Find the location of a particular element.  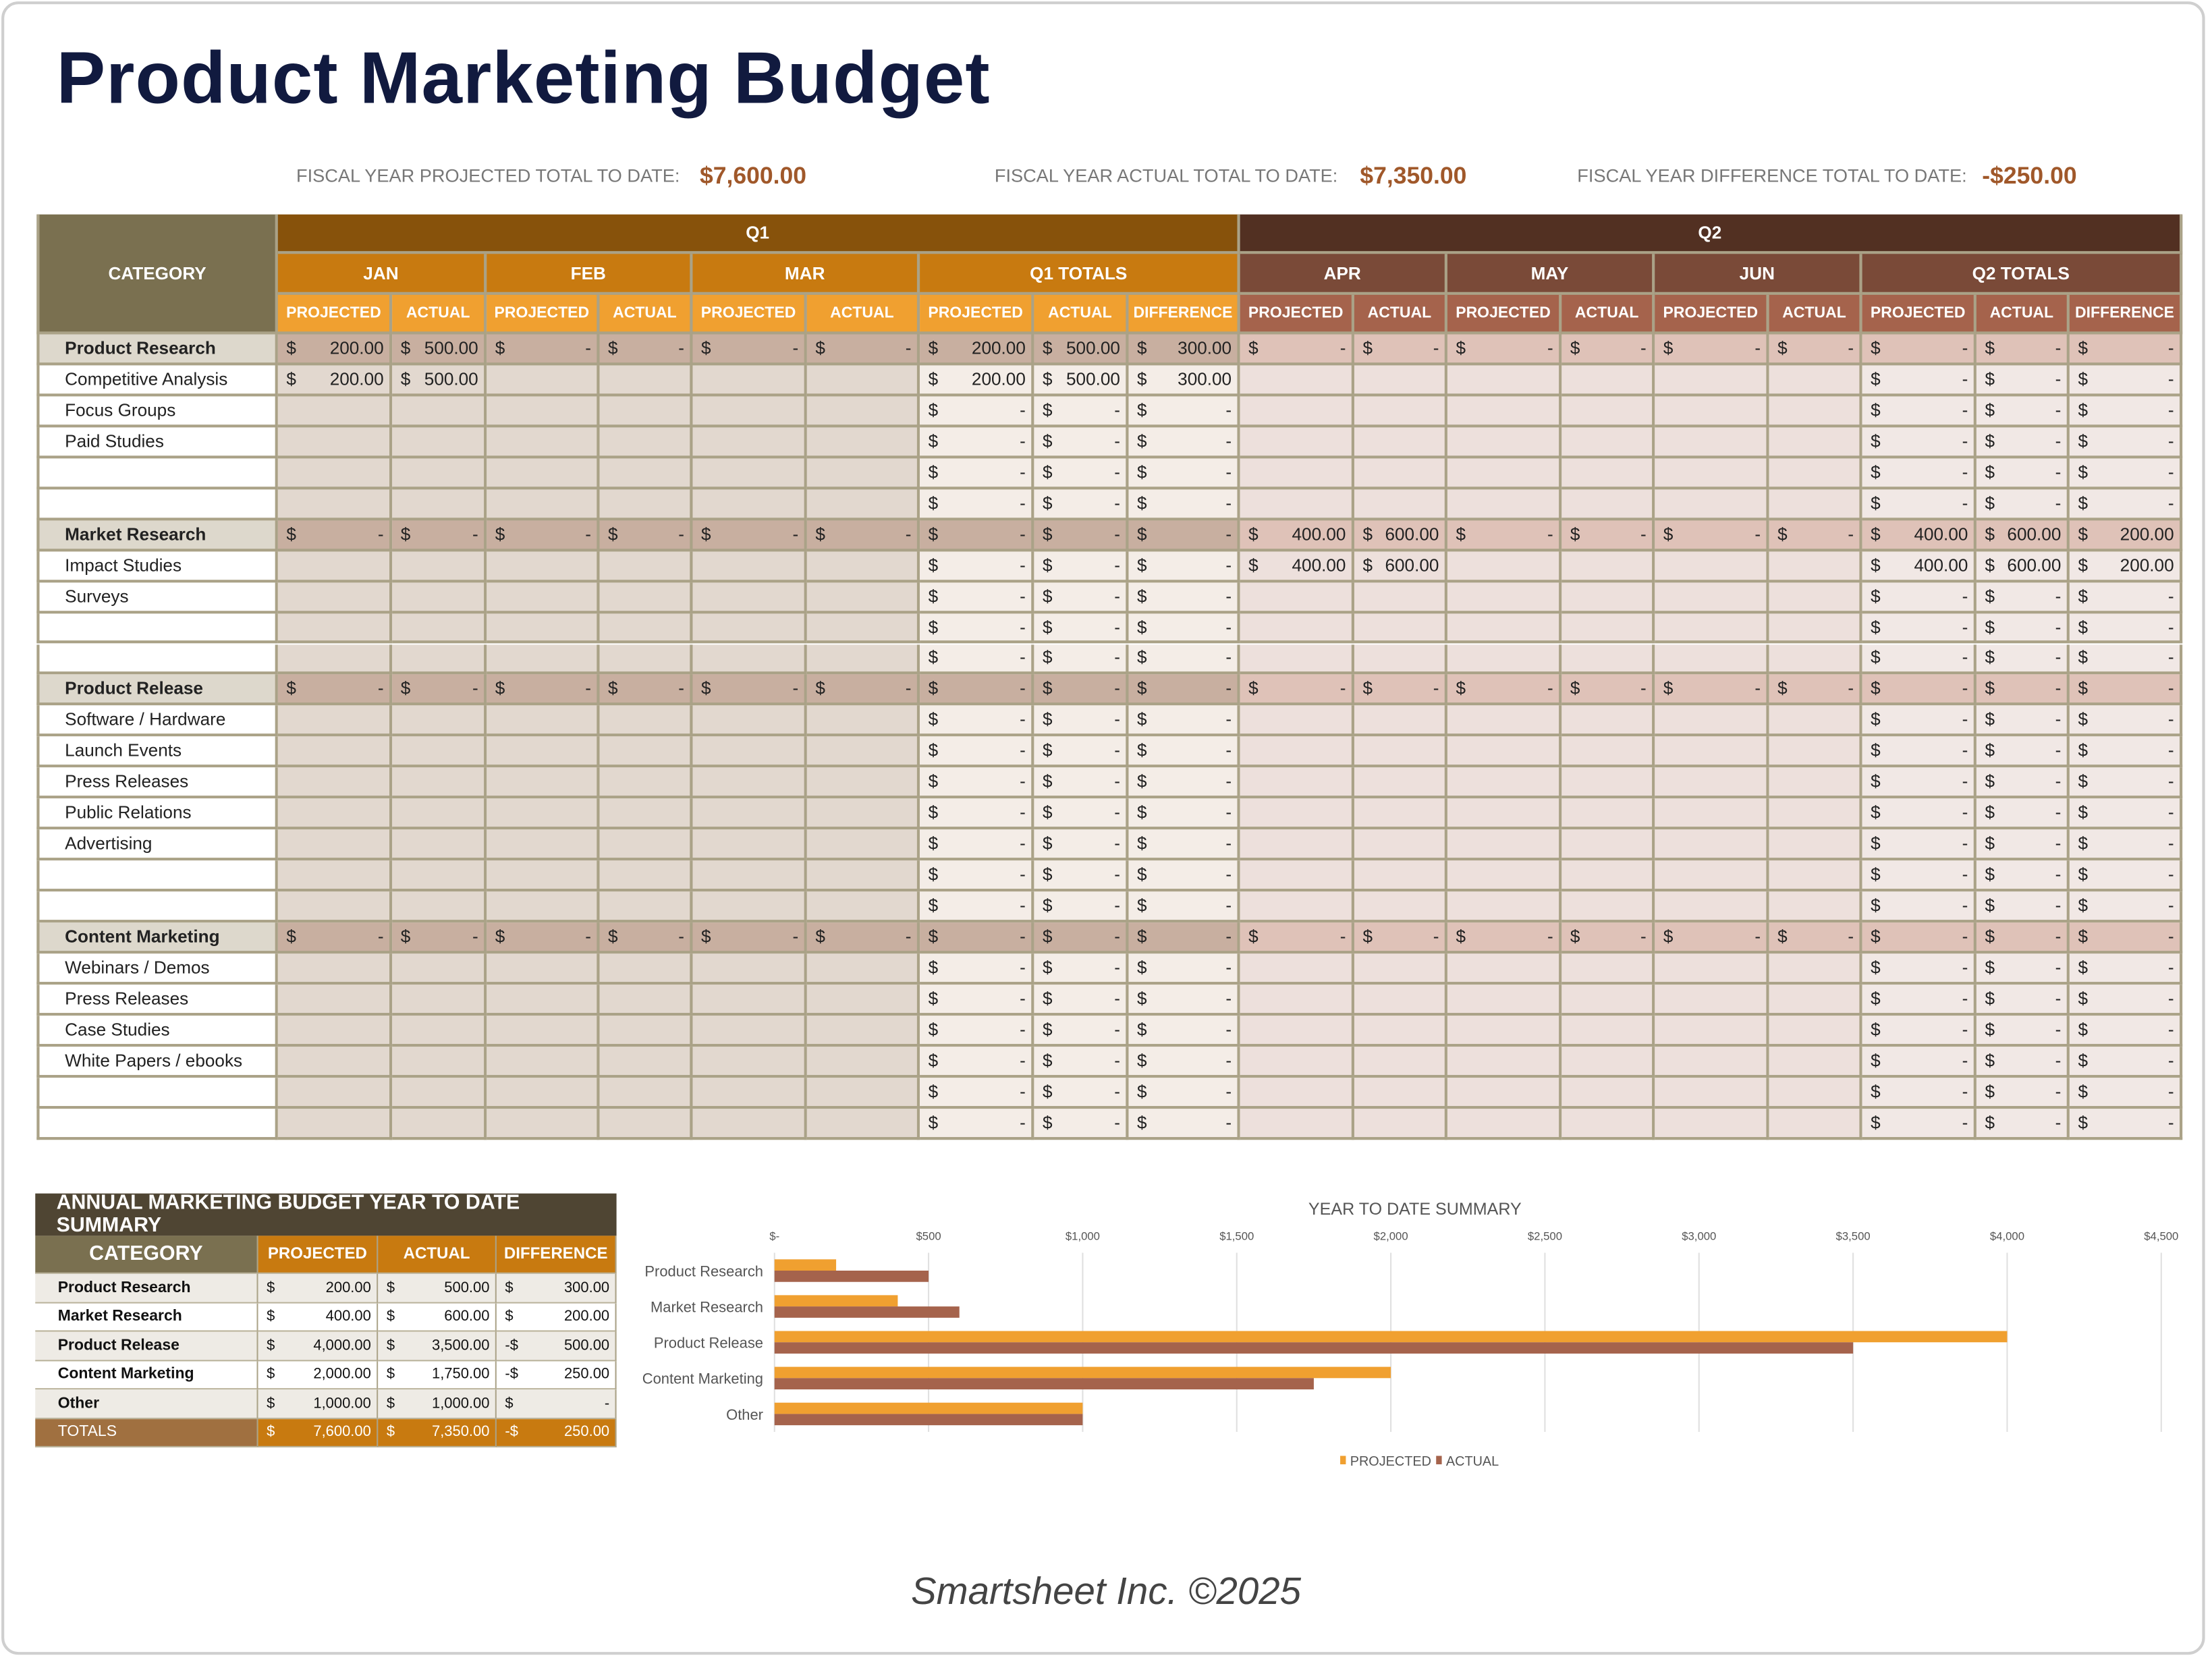

budget-cell: $300.00 is located at coordinates (1184, 381).